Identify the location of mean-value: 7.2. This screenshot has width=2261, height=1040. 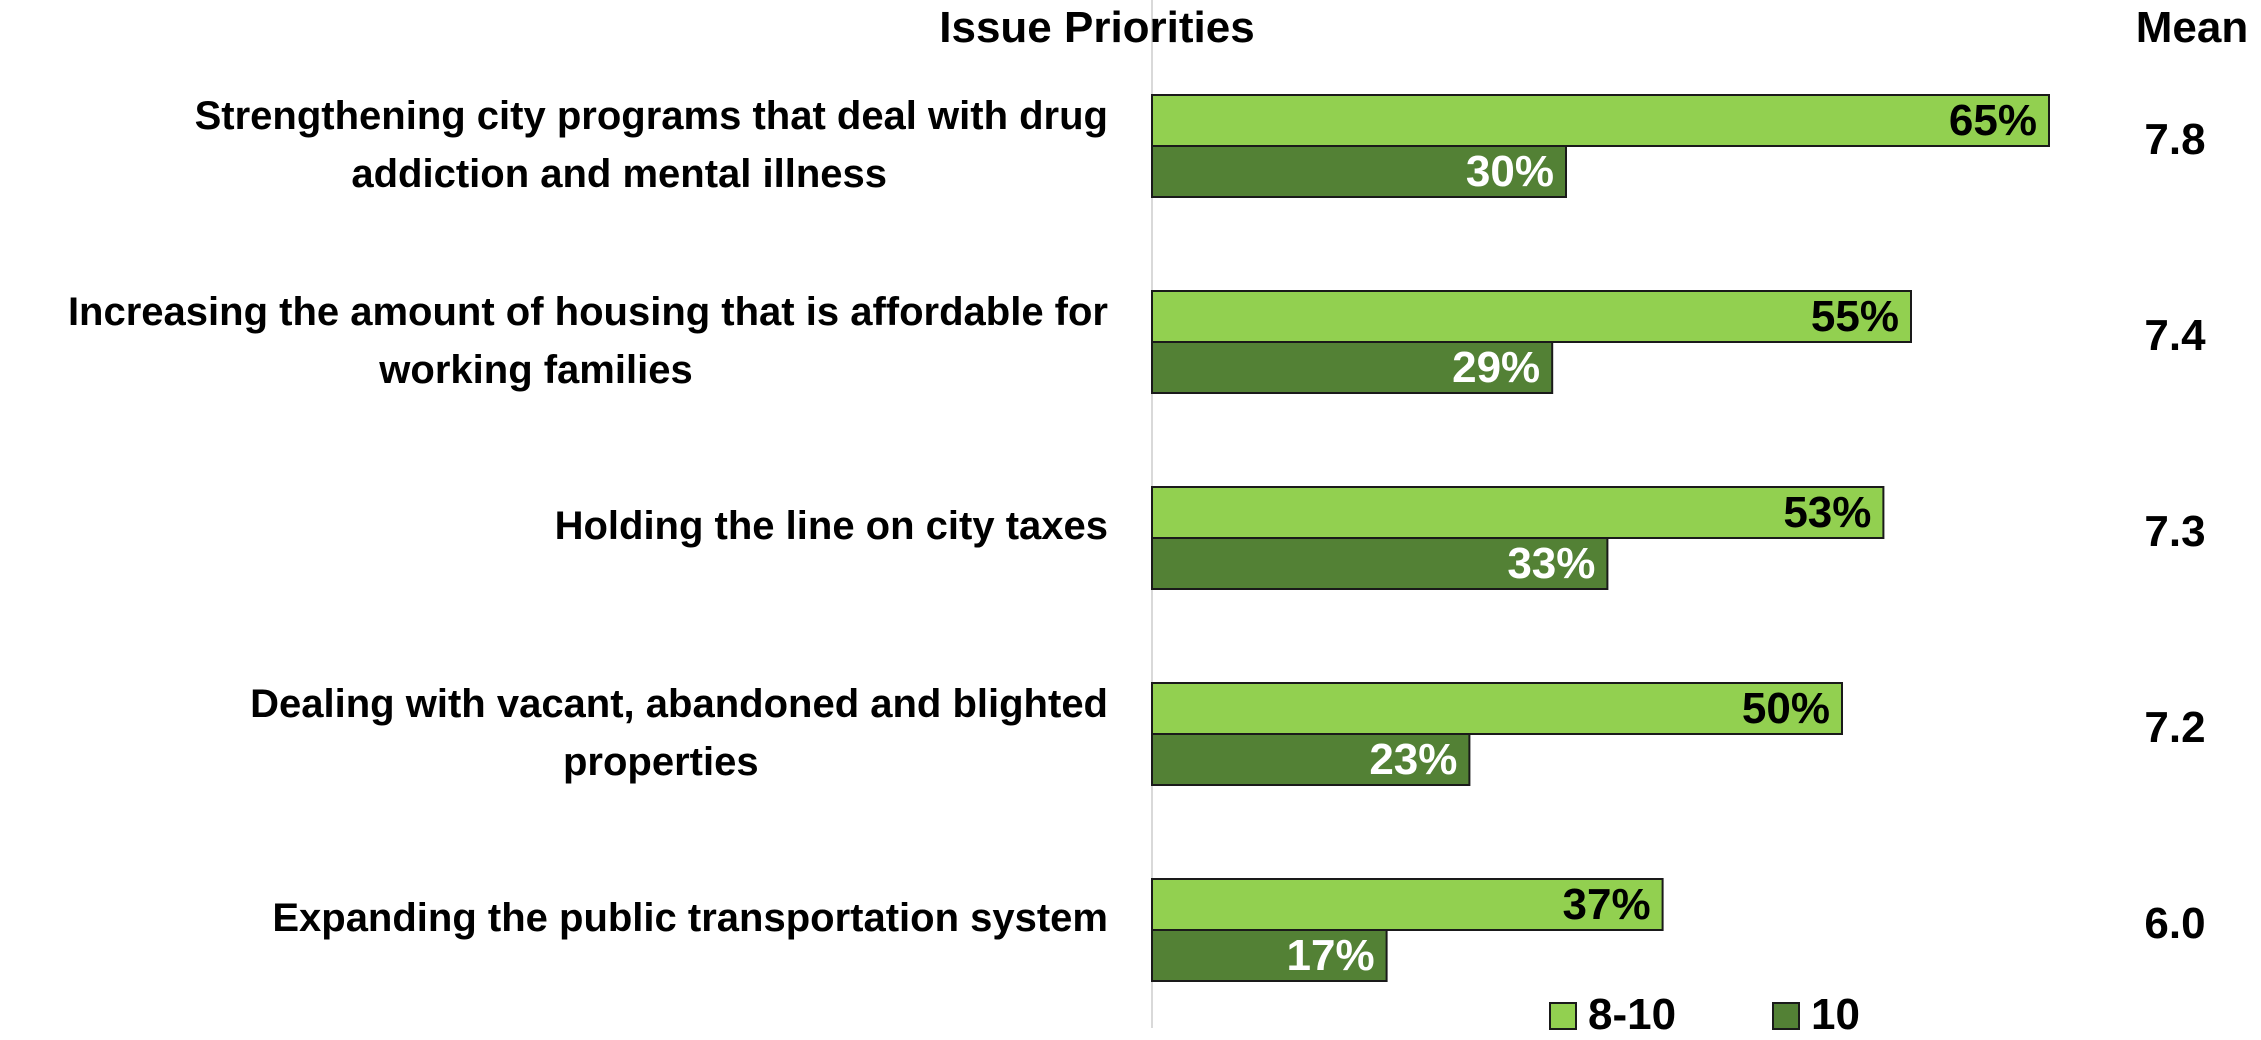
(2174, 727).